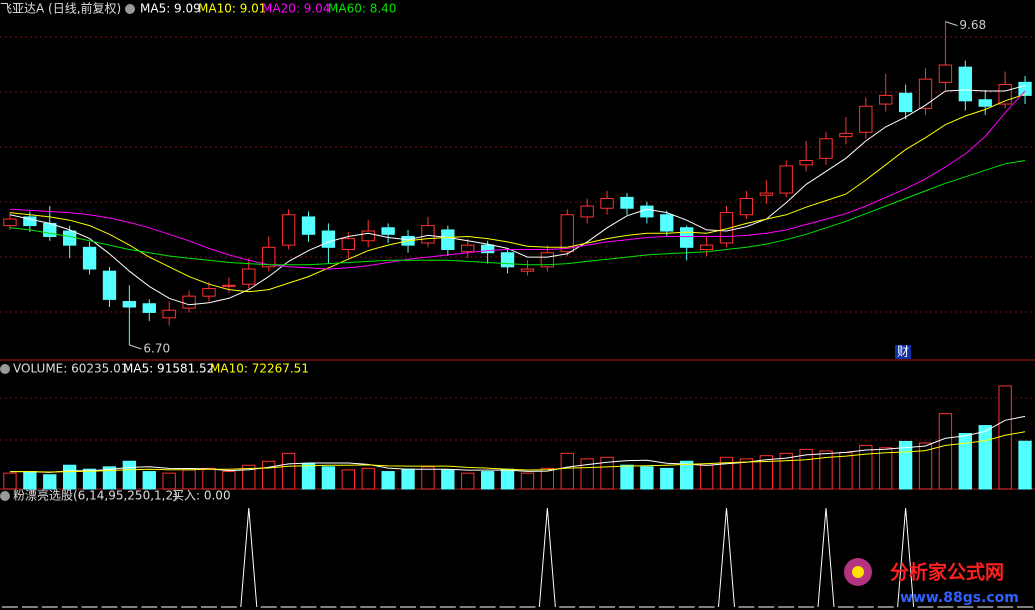 This screenshot has height=610, width=1035. What do you see at coordinates (60, 8) in the screenshot?
I see `stock-title: 飞亚达A (日线,前复权)` at bounding box center [60, 8].